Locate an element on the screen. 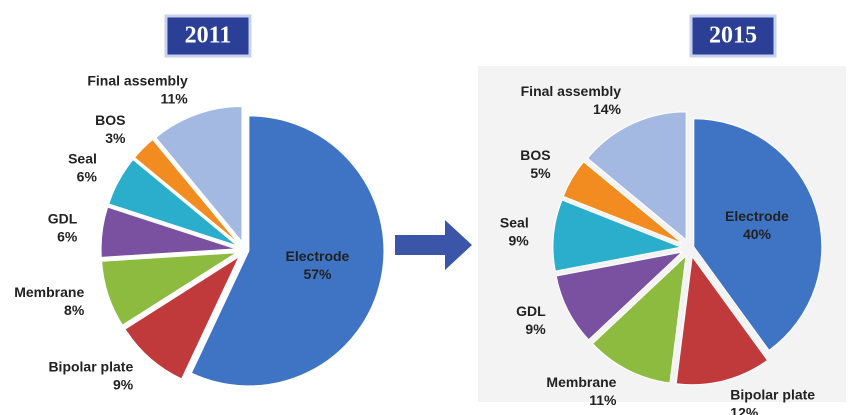  slice-value-label: 5% is located at coordinates (540, 173).